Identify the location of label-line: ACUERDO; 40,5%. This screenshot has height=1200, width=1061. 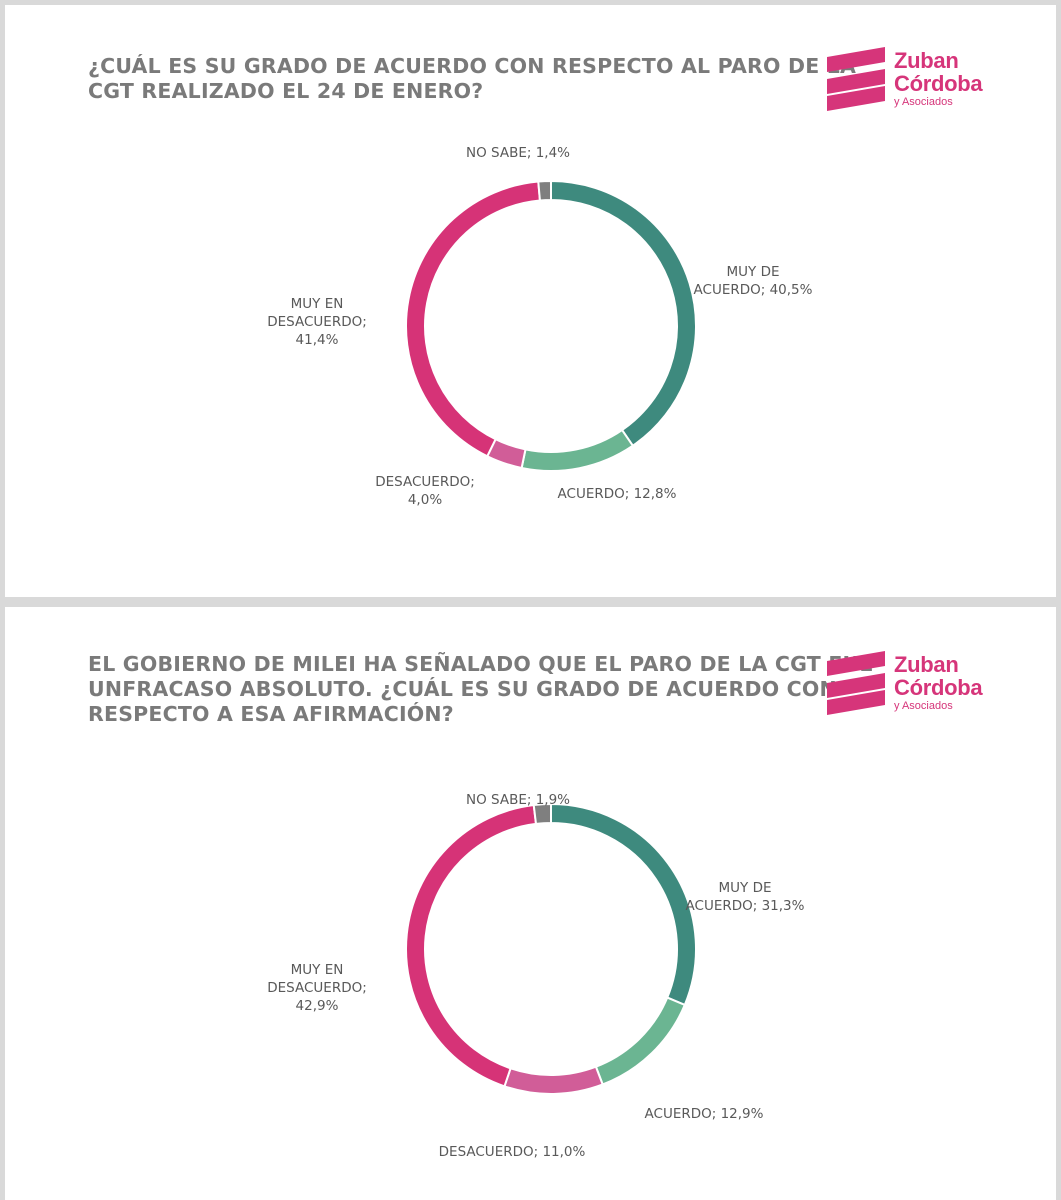
(753, 290).